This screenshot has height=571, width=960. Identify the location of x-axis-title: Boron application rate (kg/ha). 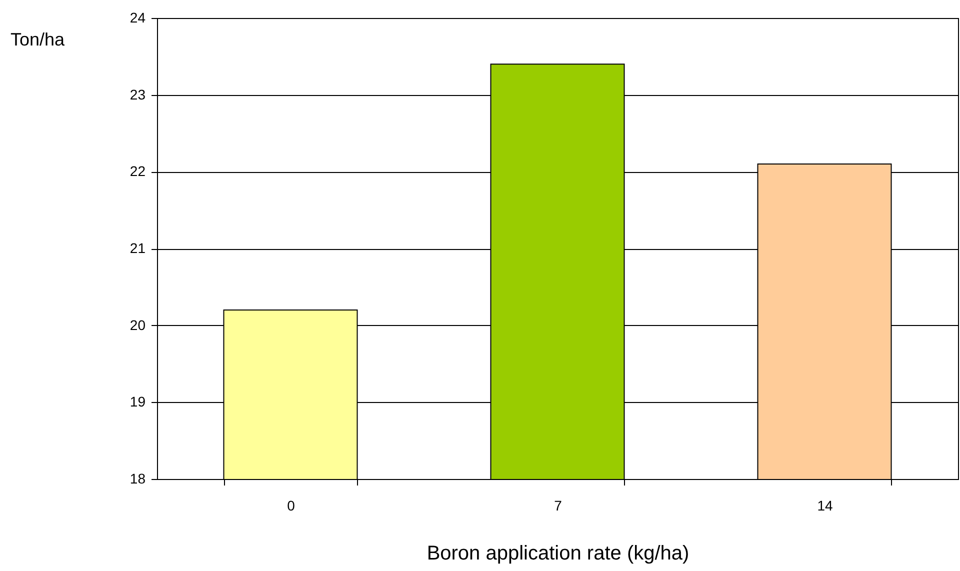
(558, 553).